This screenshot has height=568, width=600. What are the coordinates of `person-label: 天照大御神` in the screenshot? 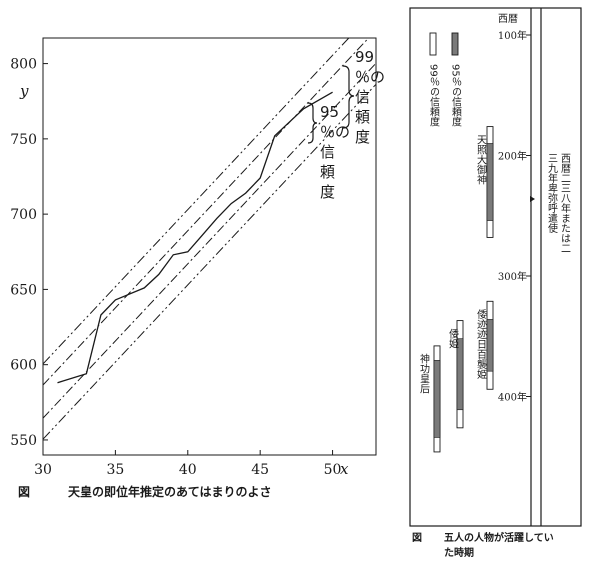 It's located at (481, 160).